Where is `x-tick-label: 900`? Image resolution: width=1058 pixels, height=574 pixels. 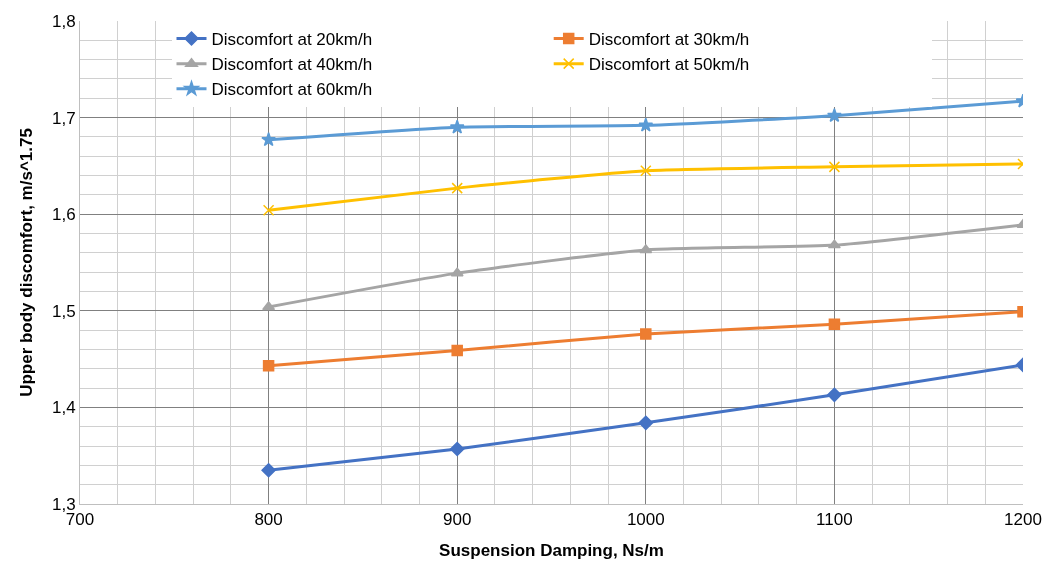 x-tick-label: 900 is located at coordinates (457, 520).